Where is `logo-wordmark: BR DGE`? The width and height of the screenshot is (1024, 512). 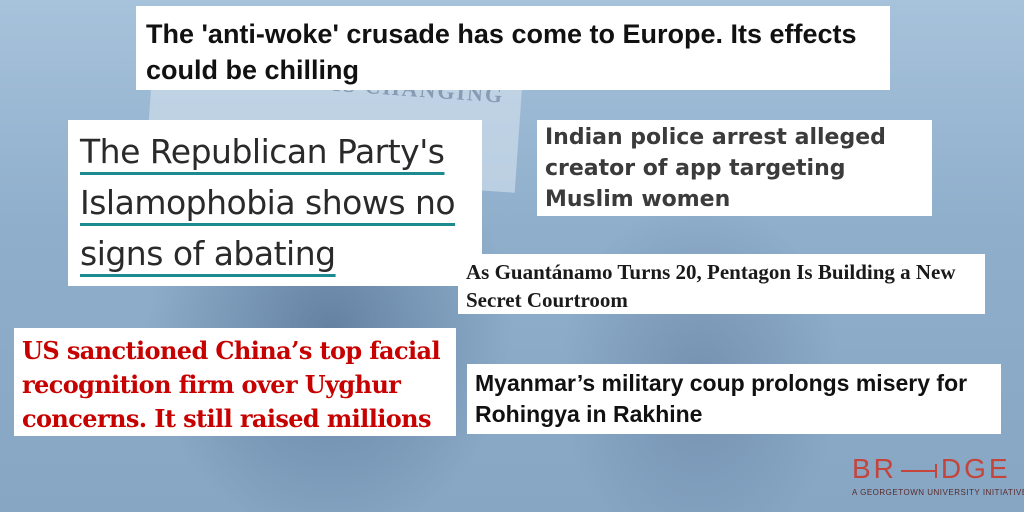 logo-wordmark: BR DGE is located at coordinates (937, 469).